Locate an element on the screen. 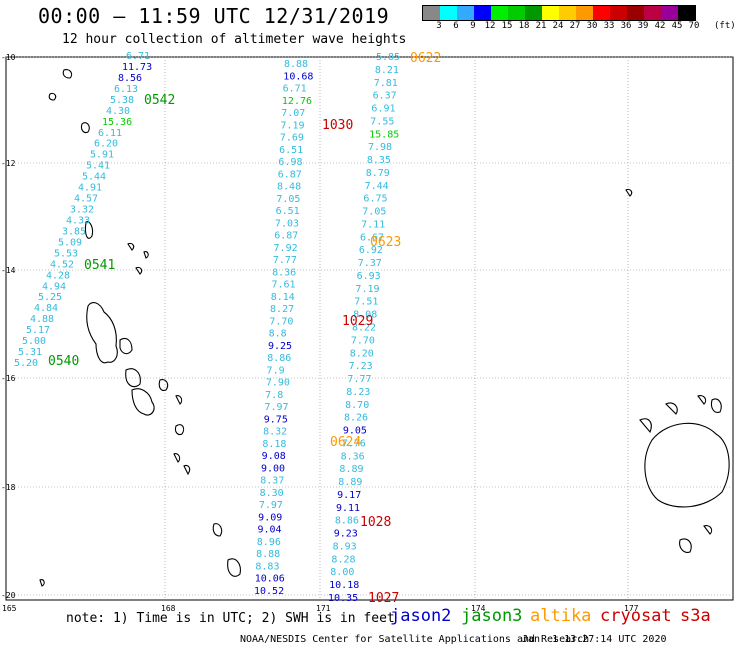 This screenshot has height=650, width=740. track-a-value: 5.53 is located at coordinates (66, 253).